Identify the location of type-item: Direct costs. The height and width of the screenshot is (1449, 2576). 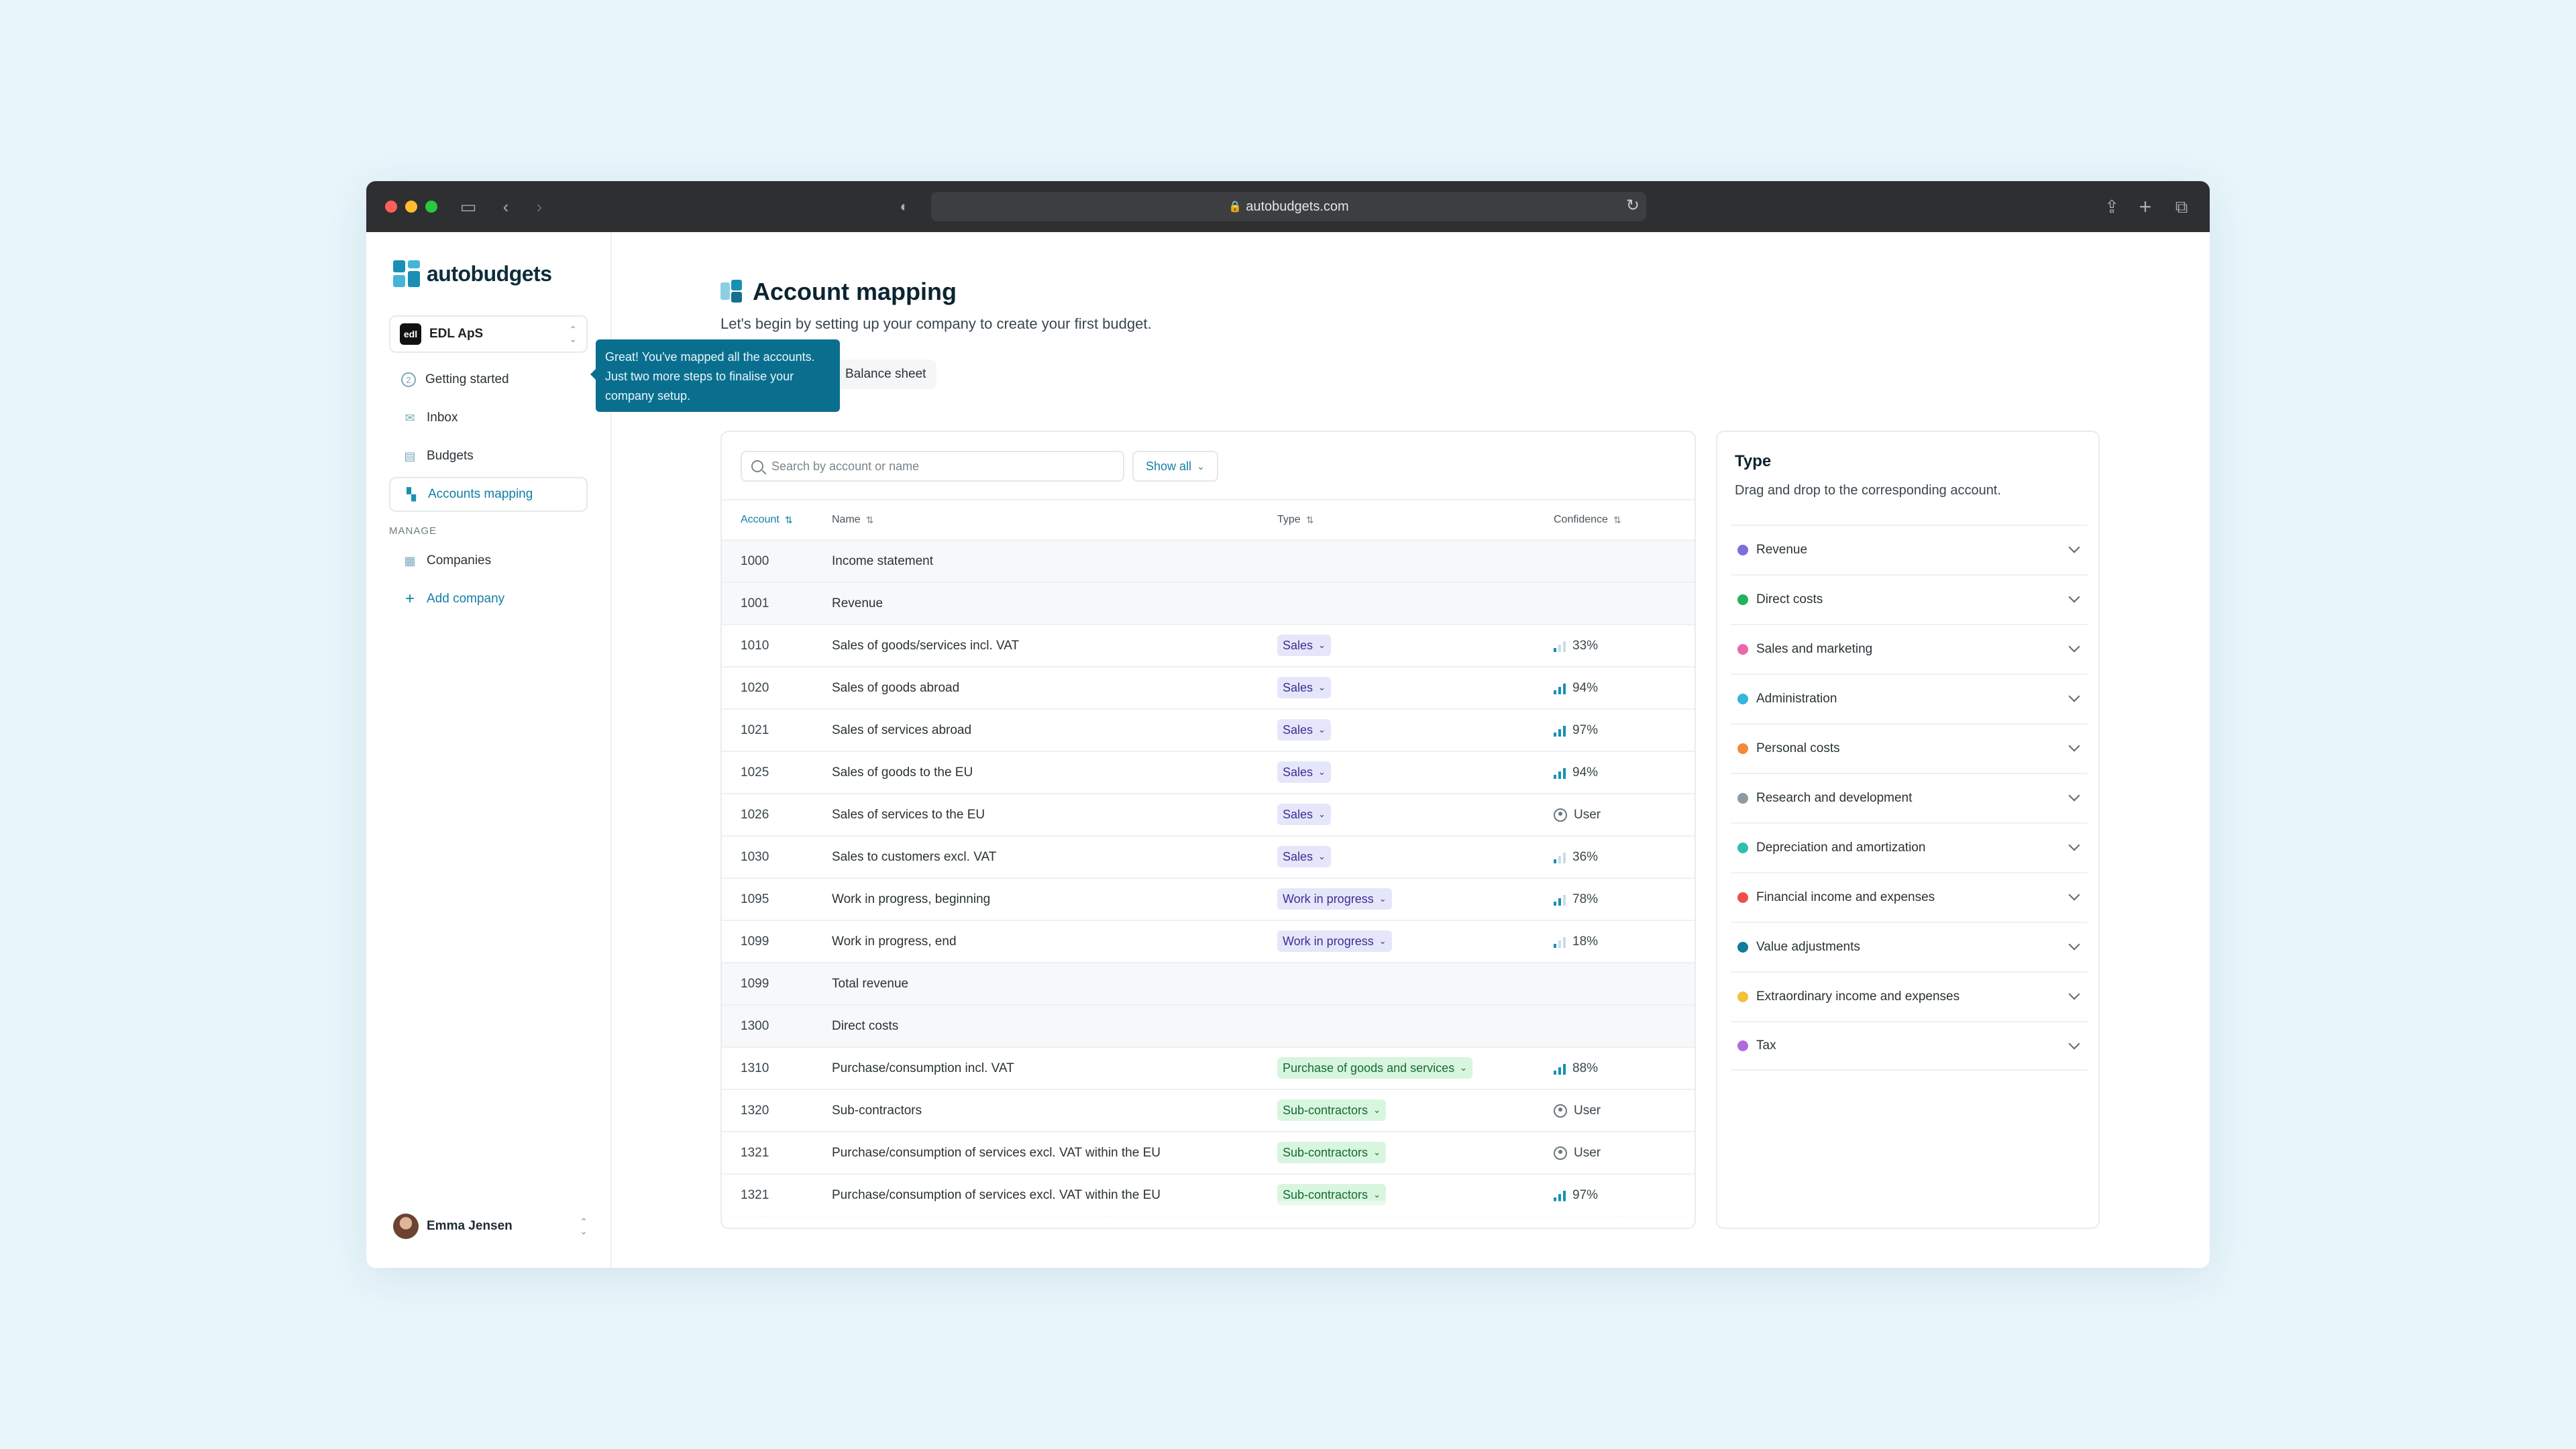
(1909, 599).